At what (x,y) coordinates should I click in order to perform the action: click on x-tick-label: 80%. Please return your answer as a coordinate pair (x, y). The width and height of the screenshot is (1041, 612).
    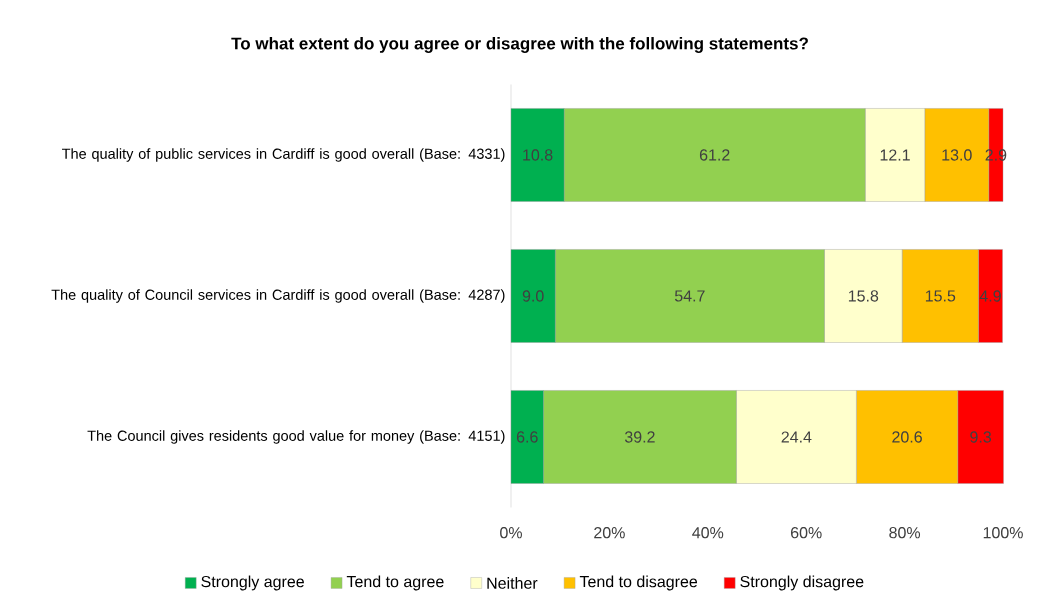
    Looking at the image, I should click on (905, 533).